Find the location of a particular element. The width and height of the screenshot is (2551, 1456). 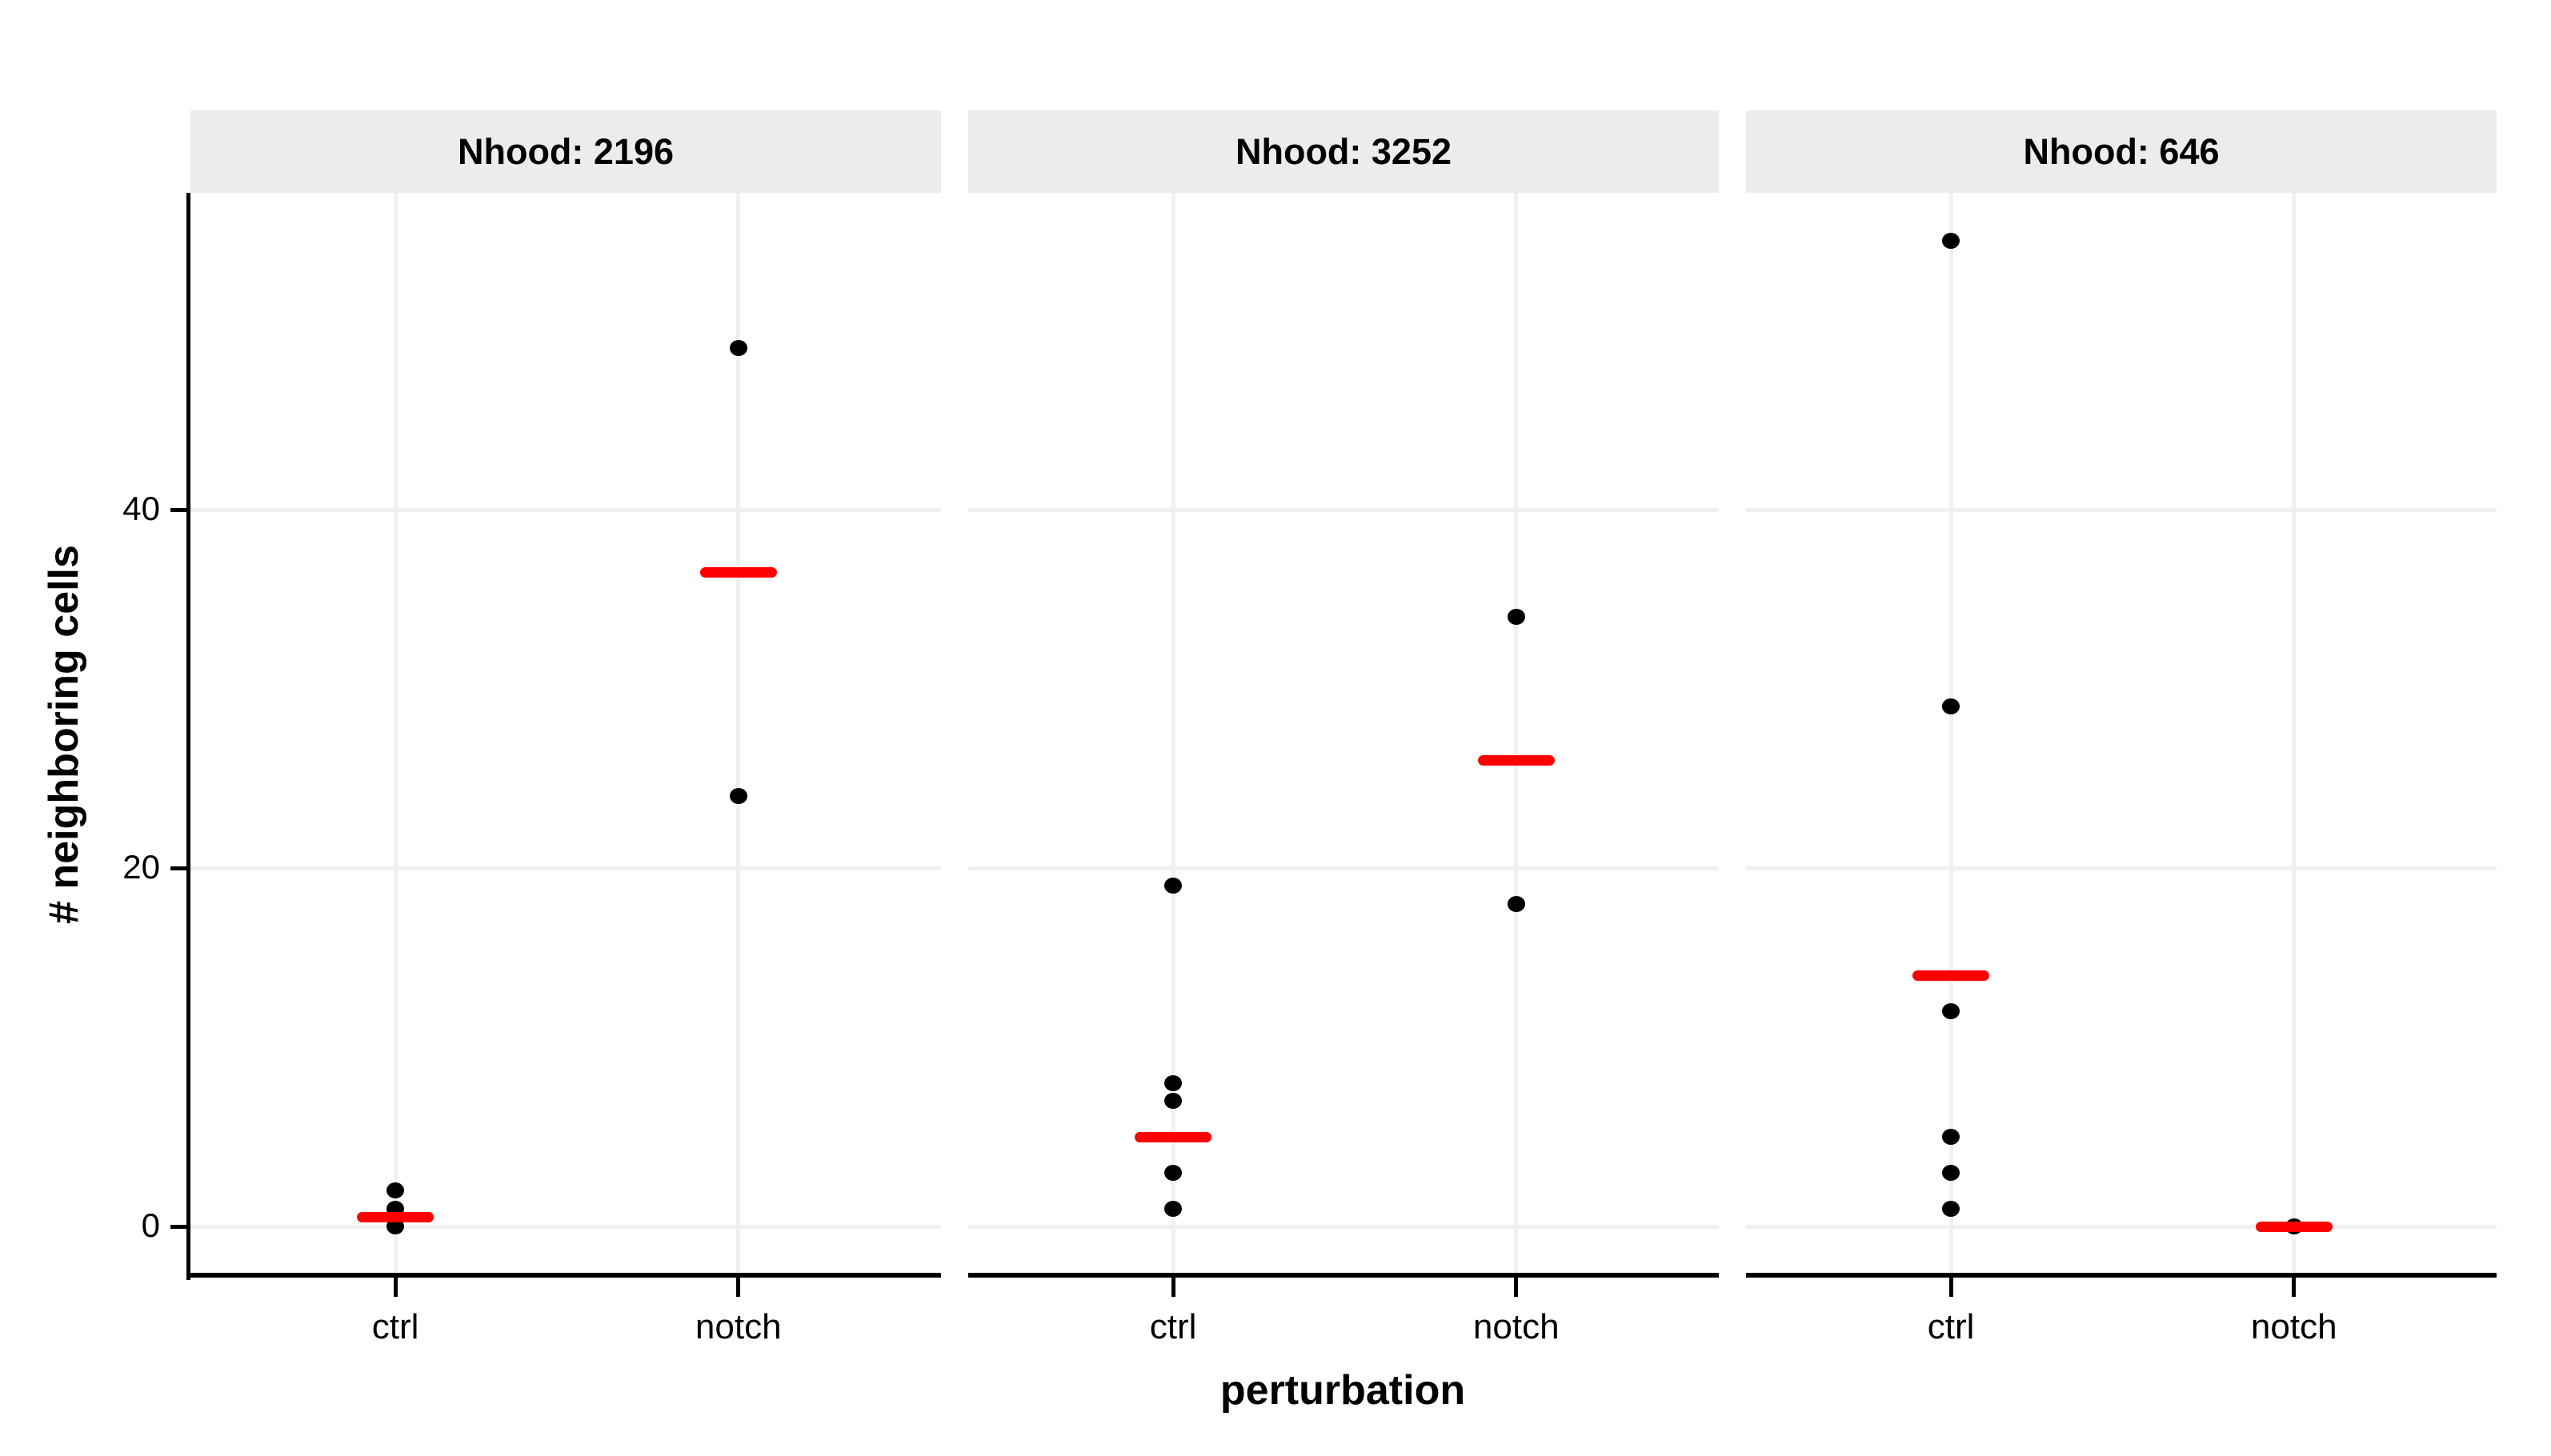

y-tick-label: 20 is located at coordinates (141, 867).